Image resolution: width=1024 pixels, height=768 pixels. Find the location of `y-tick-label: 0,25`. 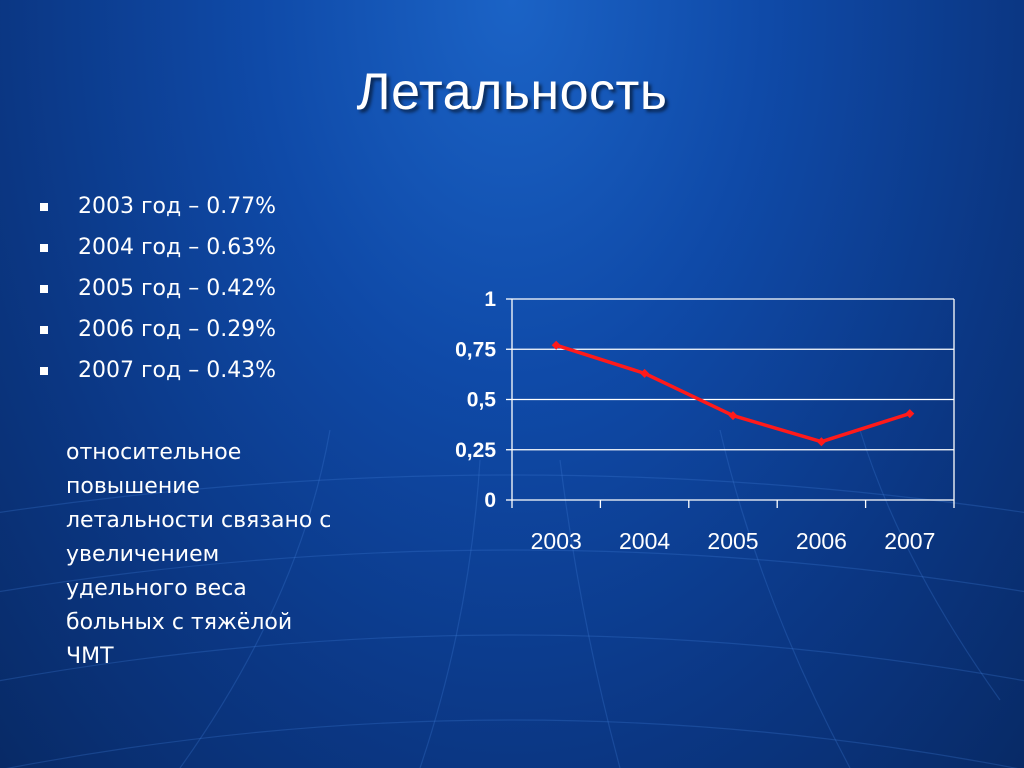

y-tick-label: 0,25 is located at coordinates (475, 450).